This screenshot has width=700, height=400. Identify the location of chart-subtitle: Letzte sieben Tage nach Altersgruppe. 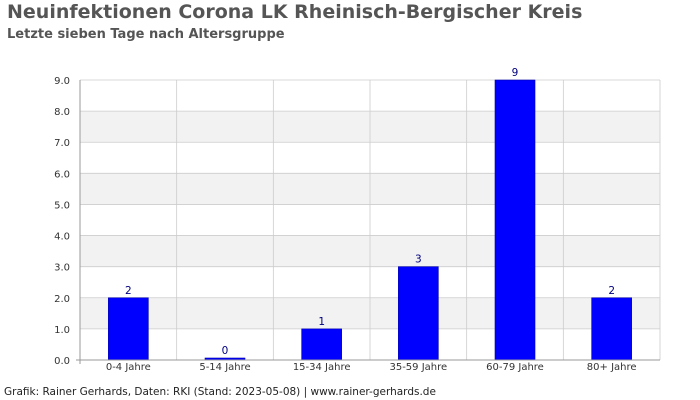
(146, 34).